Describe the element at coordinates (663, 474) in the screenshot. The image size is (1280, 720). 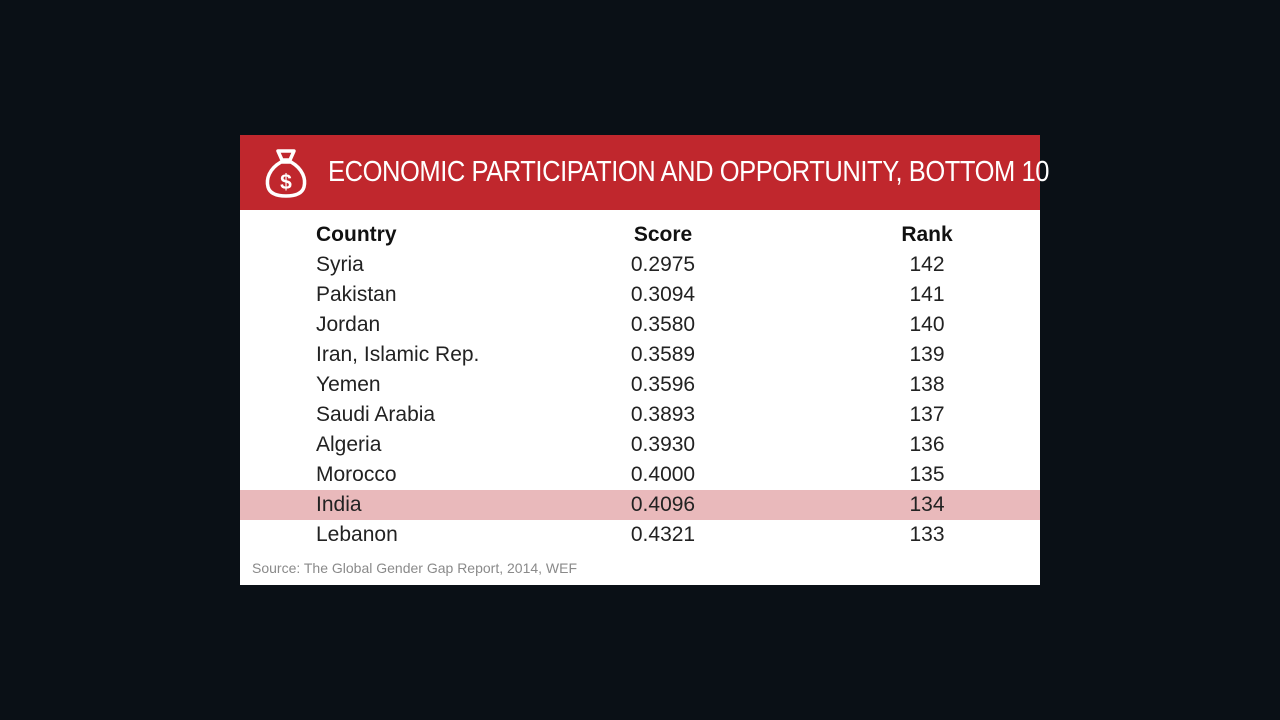
I see `score-cell: 0.4000` at that location.